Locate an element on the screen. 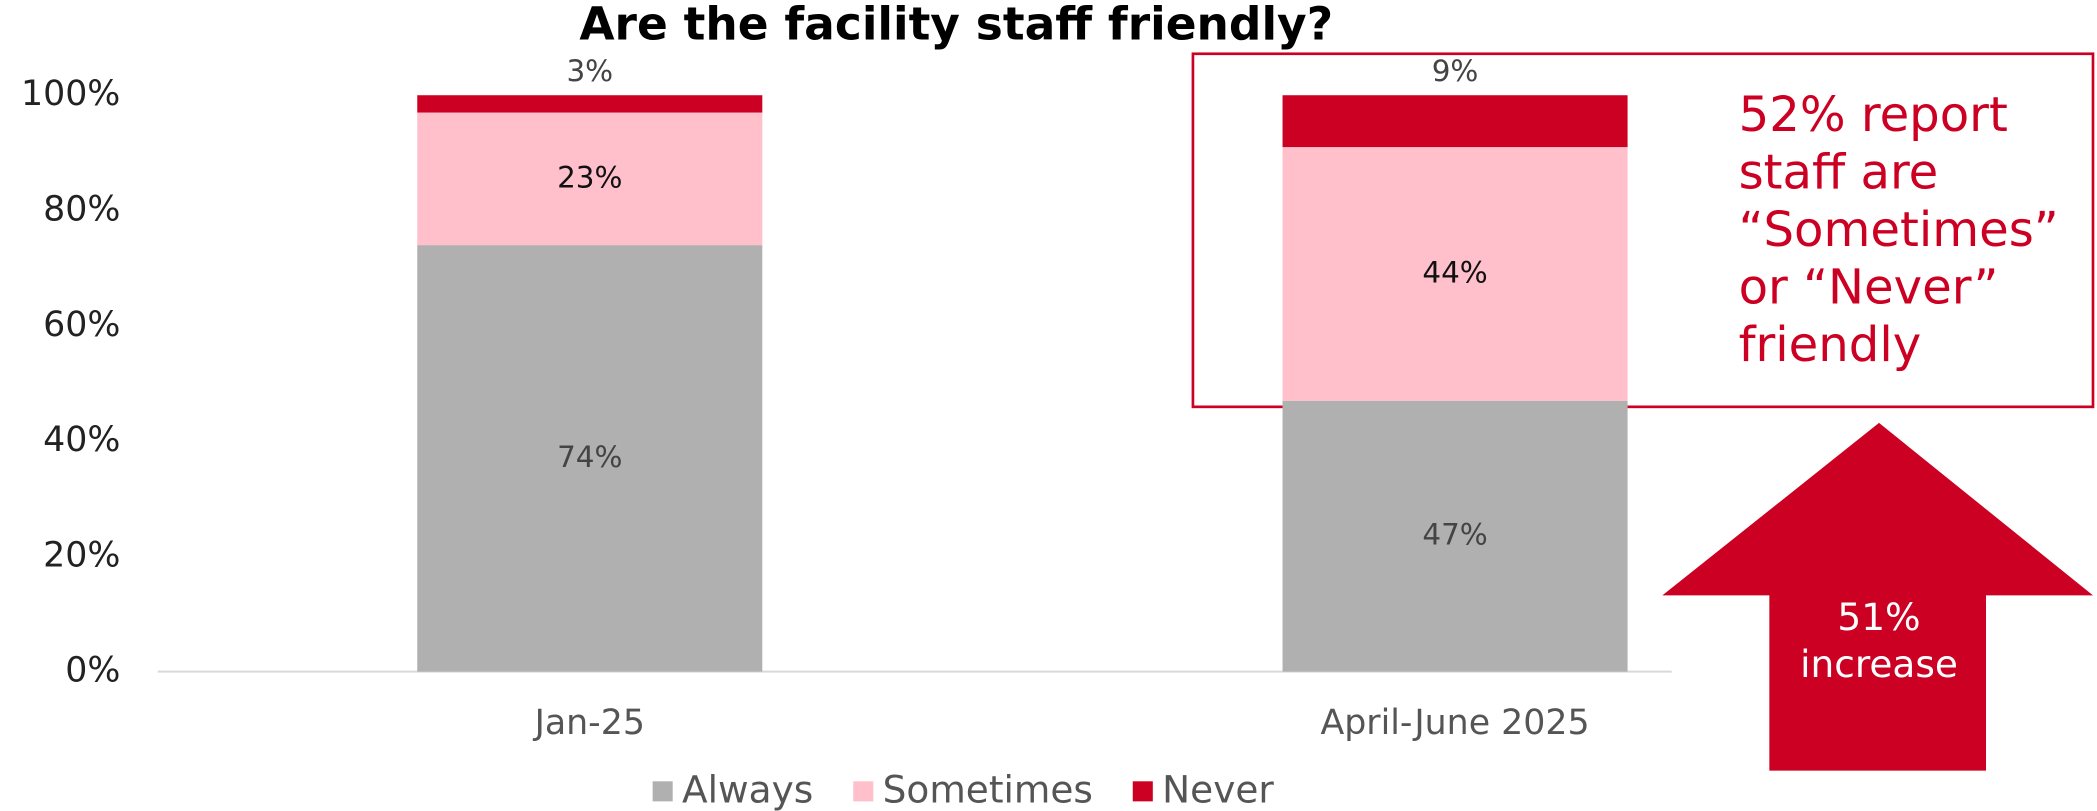 Image resolution: width=2097 pixels, height=811 pixels. y-tick-label: 40% is located at coordinates (81, 440).